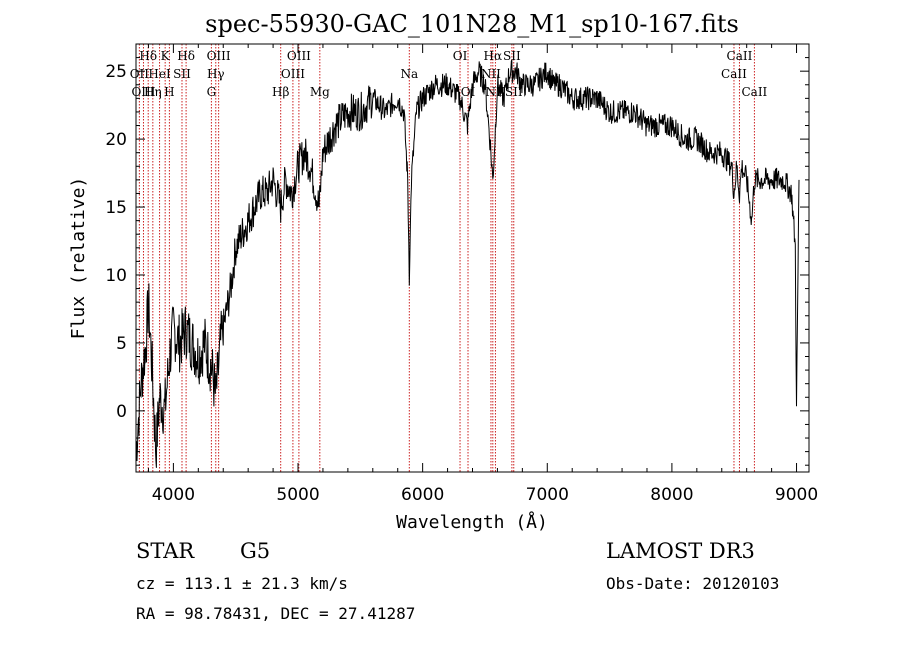 The height and width of the screenshot is (649, 900). I want to click on line-label: Hβ, so click(280, 92).